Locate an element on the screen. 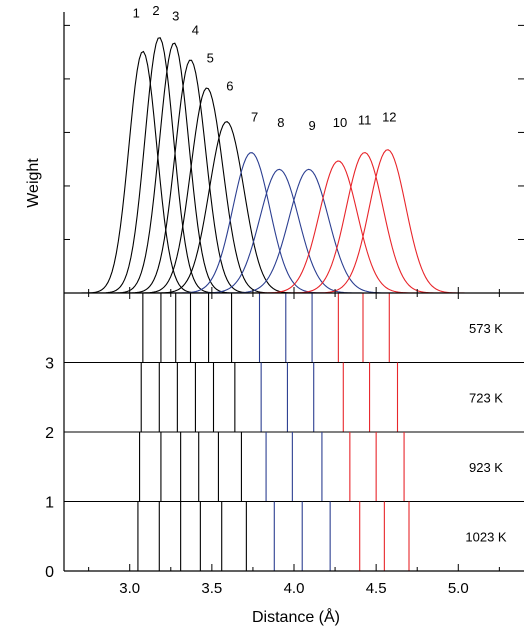 The height and width of the screenshot is (635, 525). row-label: 1023 K is located at coordinates (486, 536).